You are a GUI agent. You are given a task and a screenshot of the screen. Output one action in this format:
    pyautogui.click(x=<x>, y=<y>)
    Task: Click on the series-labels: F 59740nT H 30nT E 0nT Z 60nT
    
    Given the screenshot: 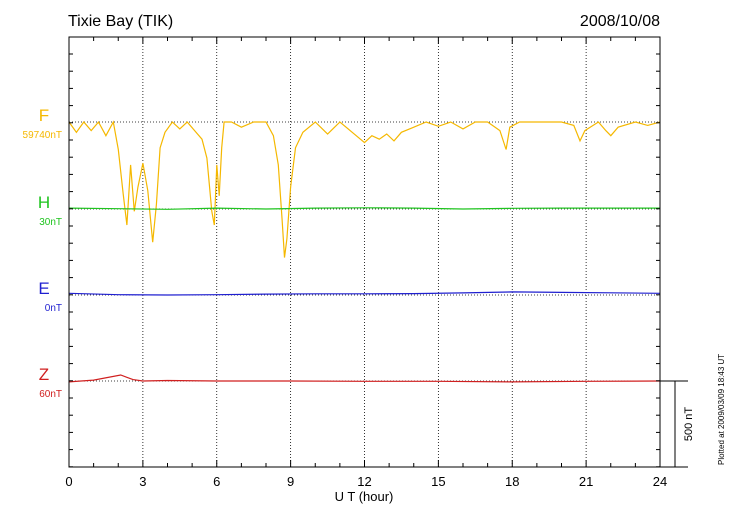 What is the action you would take?
    pyautogui.click(x=42, y=253)
    